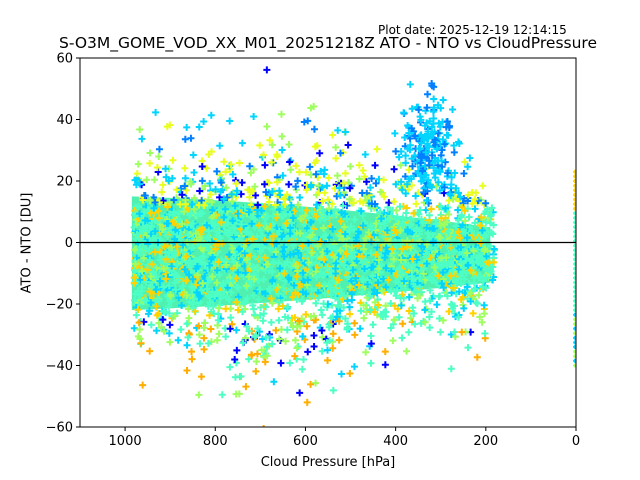 This screenshot has width=640, height=480. Describe the element at coordinates (59, 428) in the screenshot. I see `y-tick-label: −60` at that location.